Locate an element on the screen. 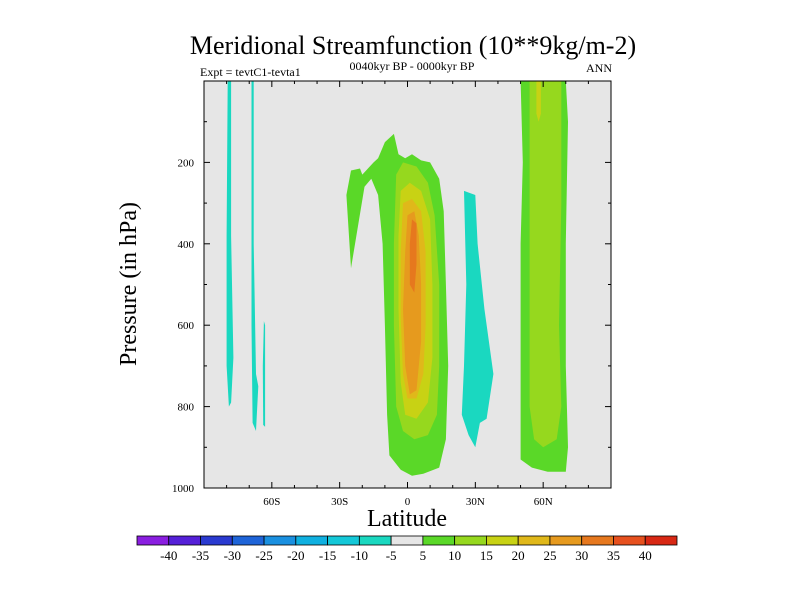  colorbar-label: -15 is located at coordinates (327, 555).